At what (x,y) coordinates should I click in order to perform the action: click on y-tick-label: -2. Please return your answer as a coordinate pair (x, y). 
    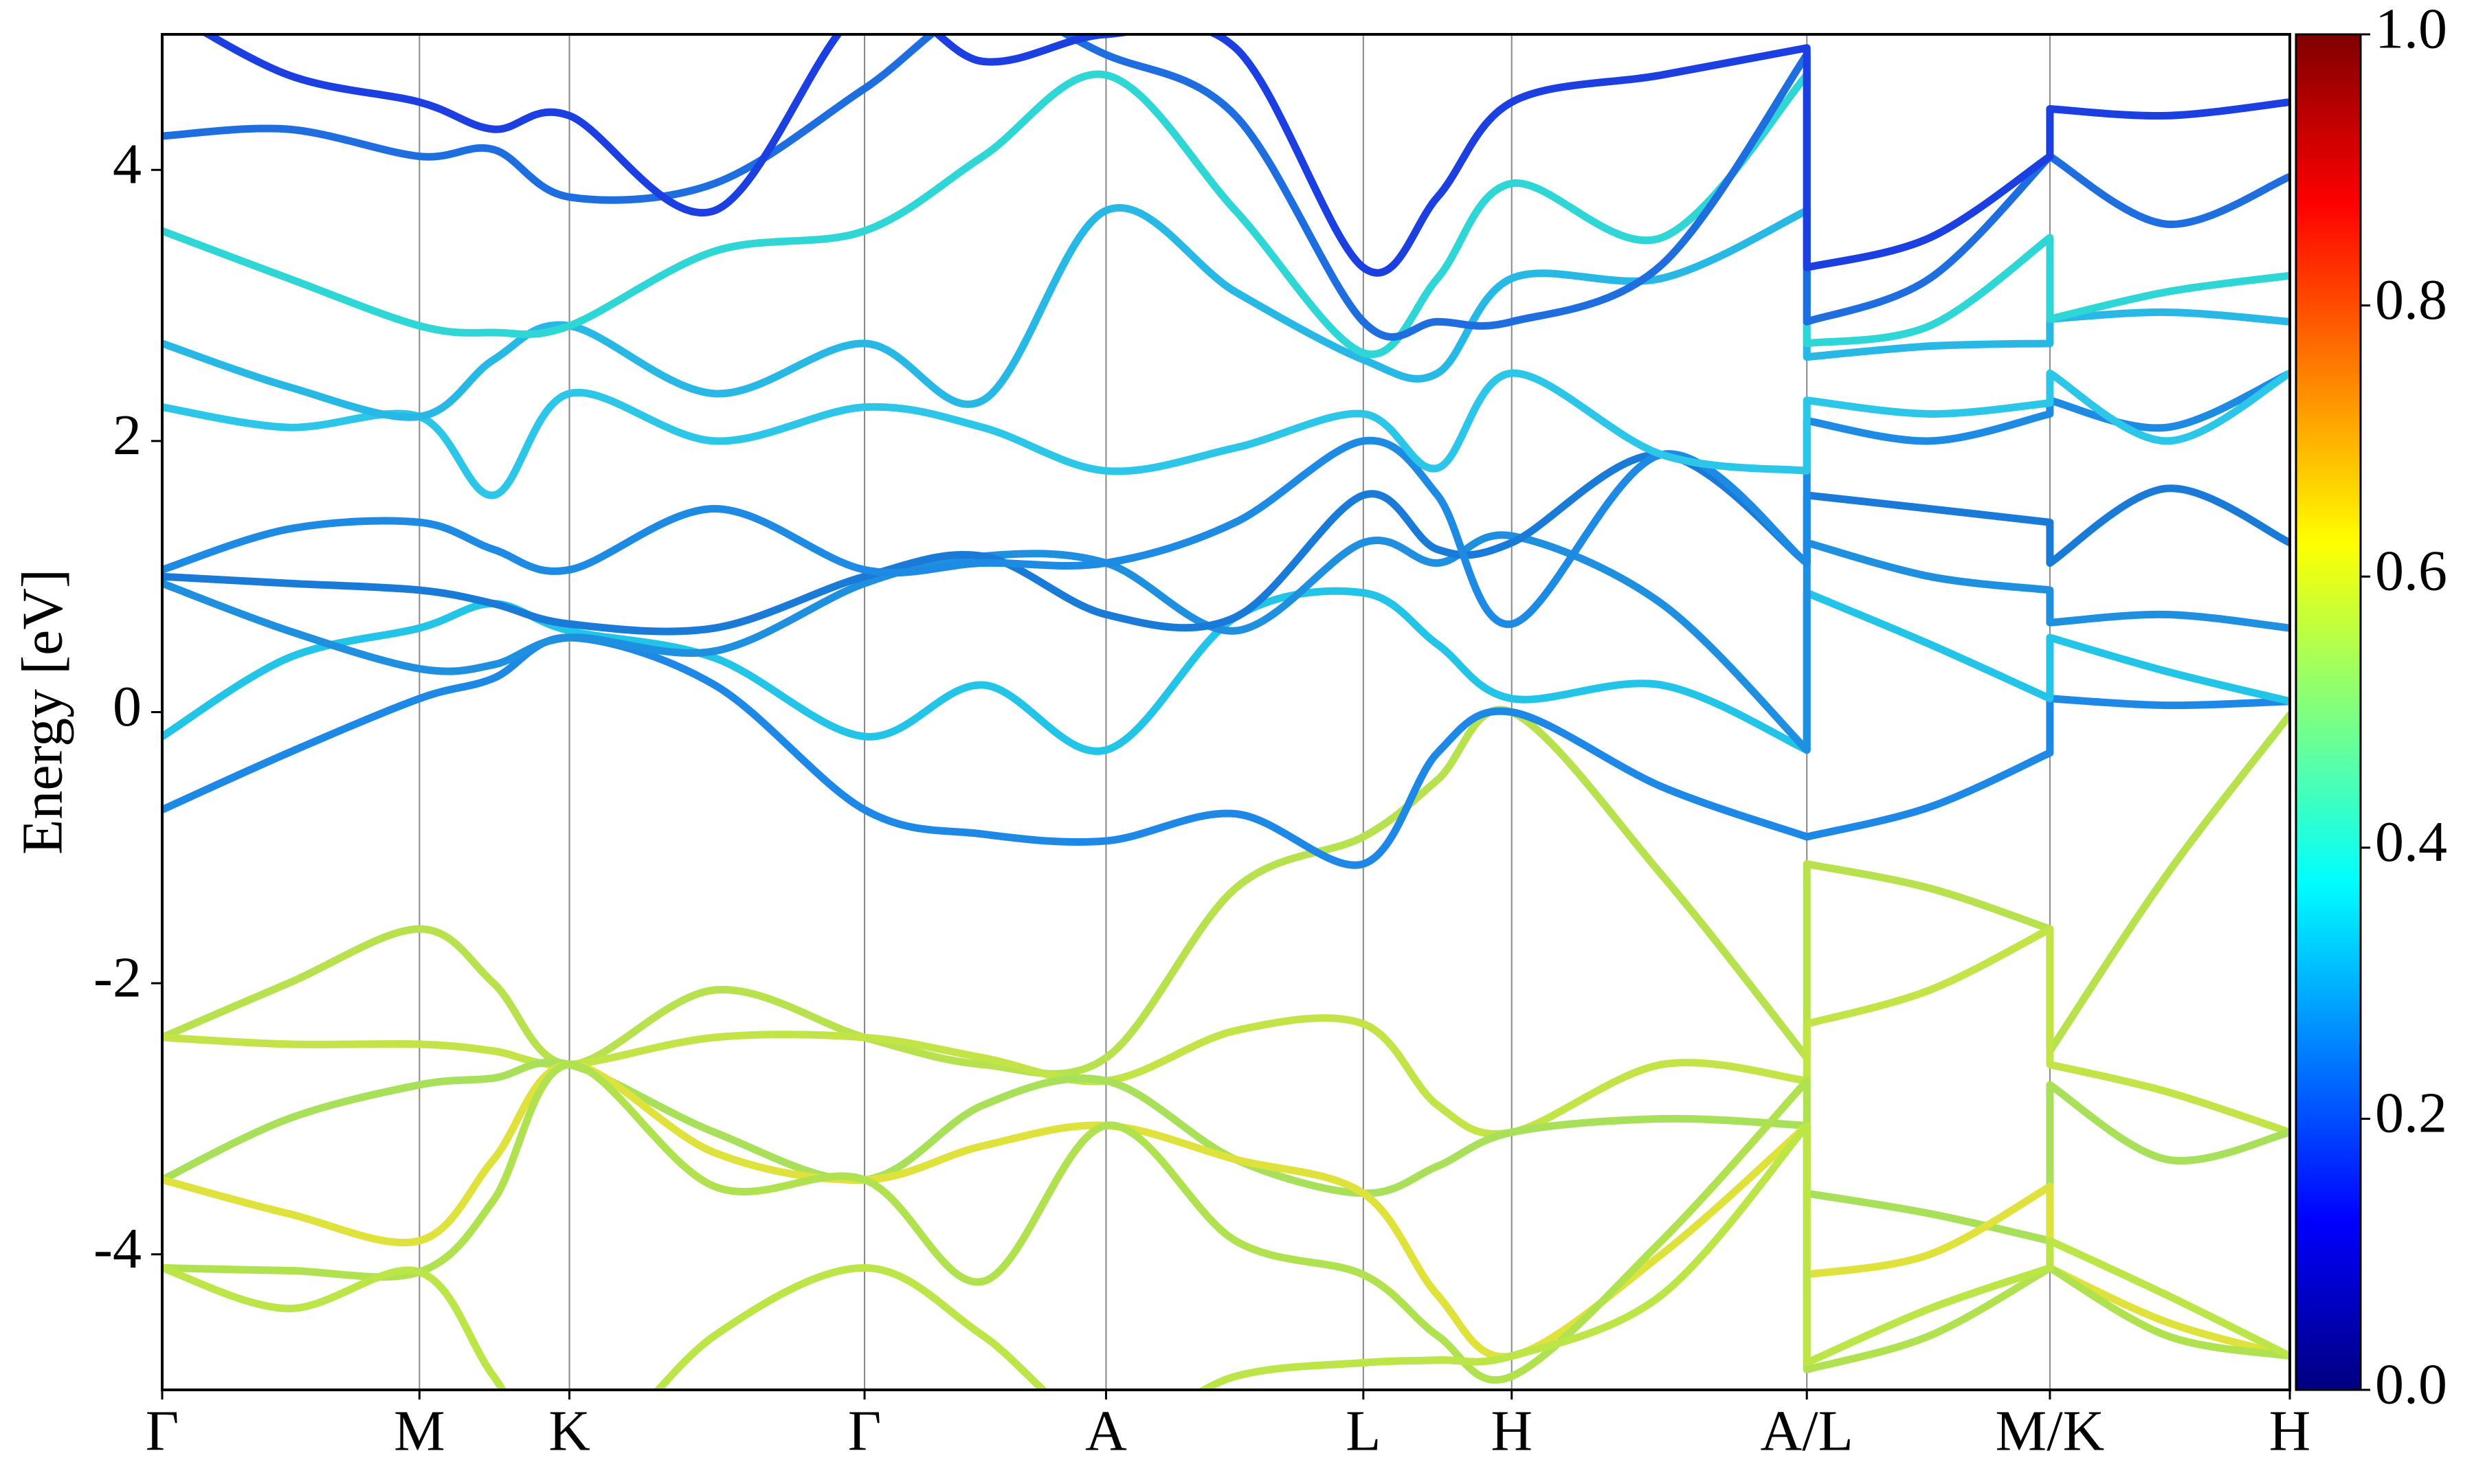
    Looking at the image, I should click on (117, 977).